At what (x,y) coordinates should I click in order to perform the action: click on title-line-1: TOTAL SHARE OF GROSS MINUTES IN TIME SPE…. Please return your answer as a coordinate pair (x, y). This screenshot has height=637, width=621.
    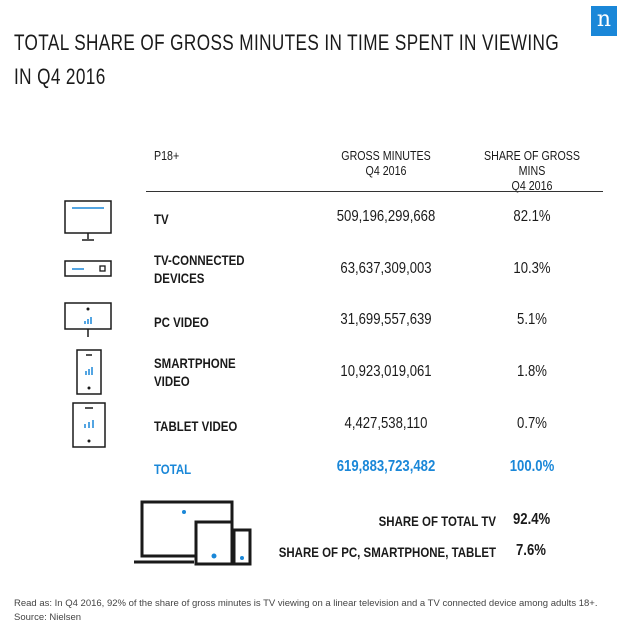
    Looking at the image, I should click on (287, 42).